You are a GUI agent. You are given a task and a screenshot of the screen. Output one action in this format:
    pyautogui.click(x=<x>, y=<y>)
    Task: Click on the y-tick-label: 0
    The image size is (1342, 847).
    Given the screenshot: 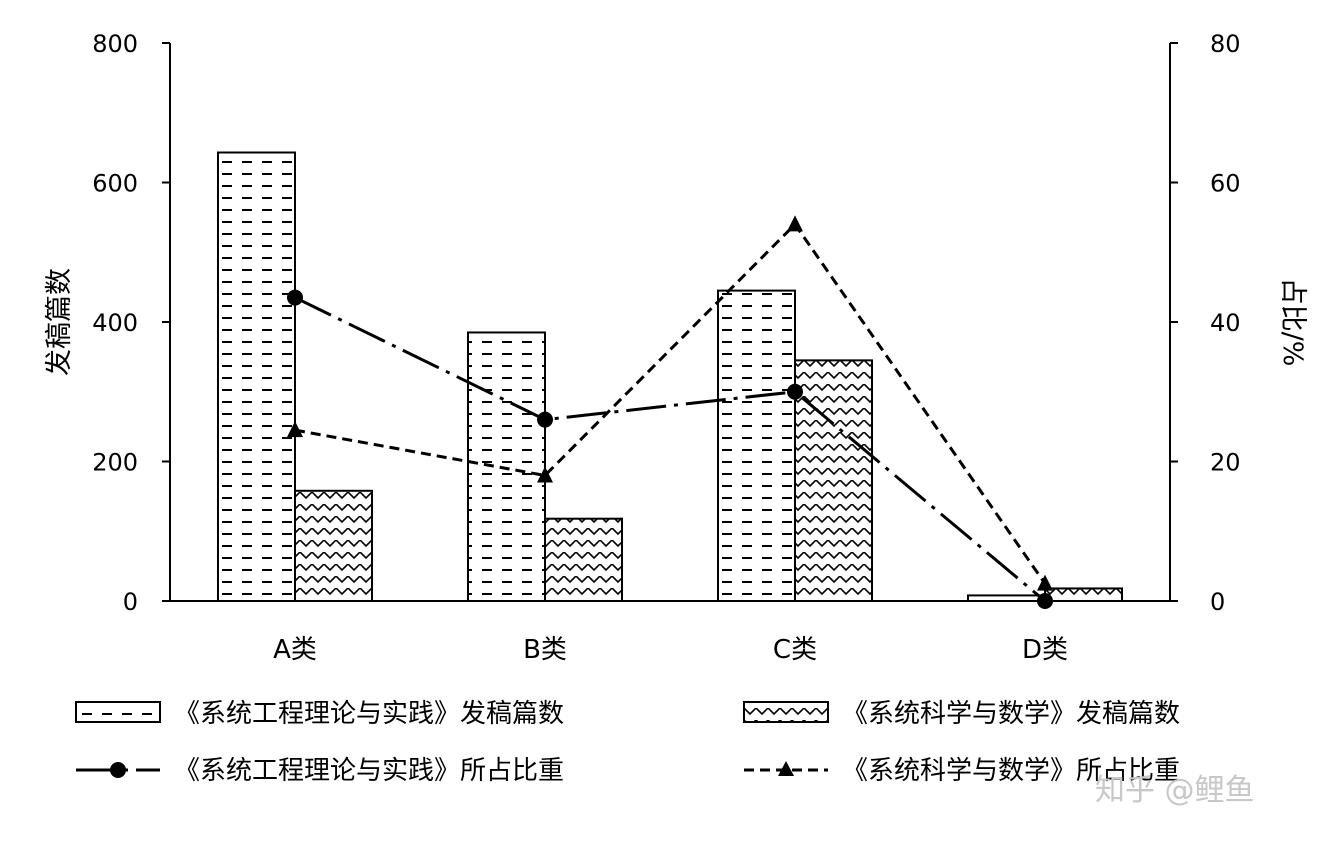 What is the action you would take?
    pyautogui.click(x=130, y=602)
    